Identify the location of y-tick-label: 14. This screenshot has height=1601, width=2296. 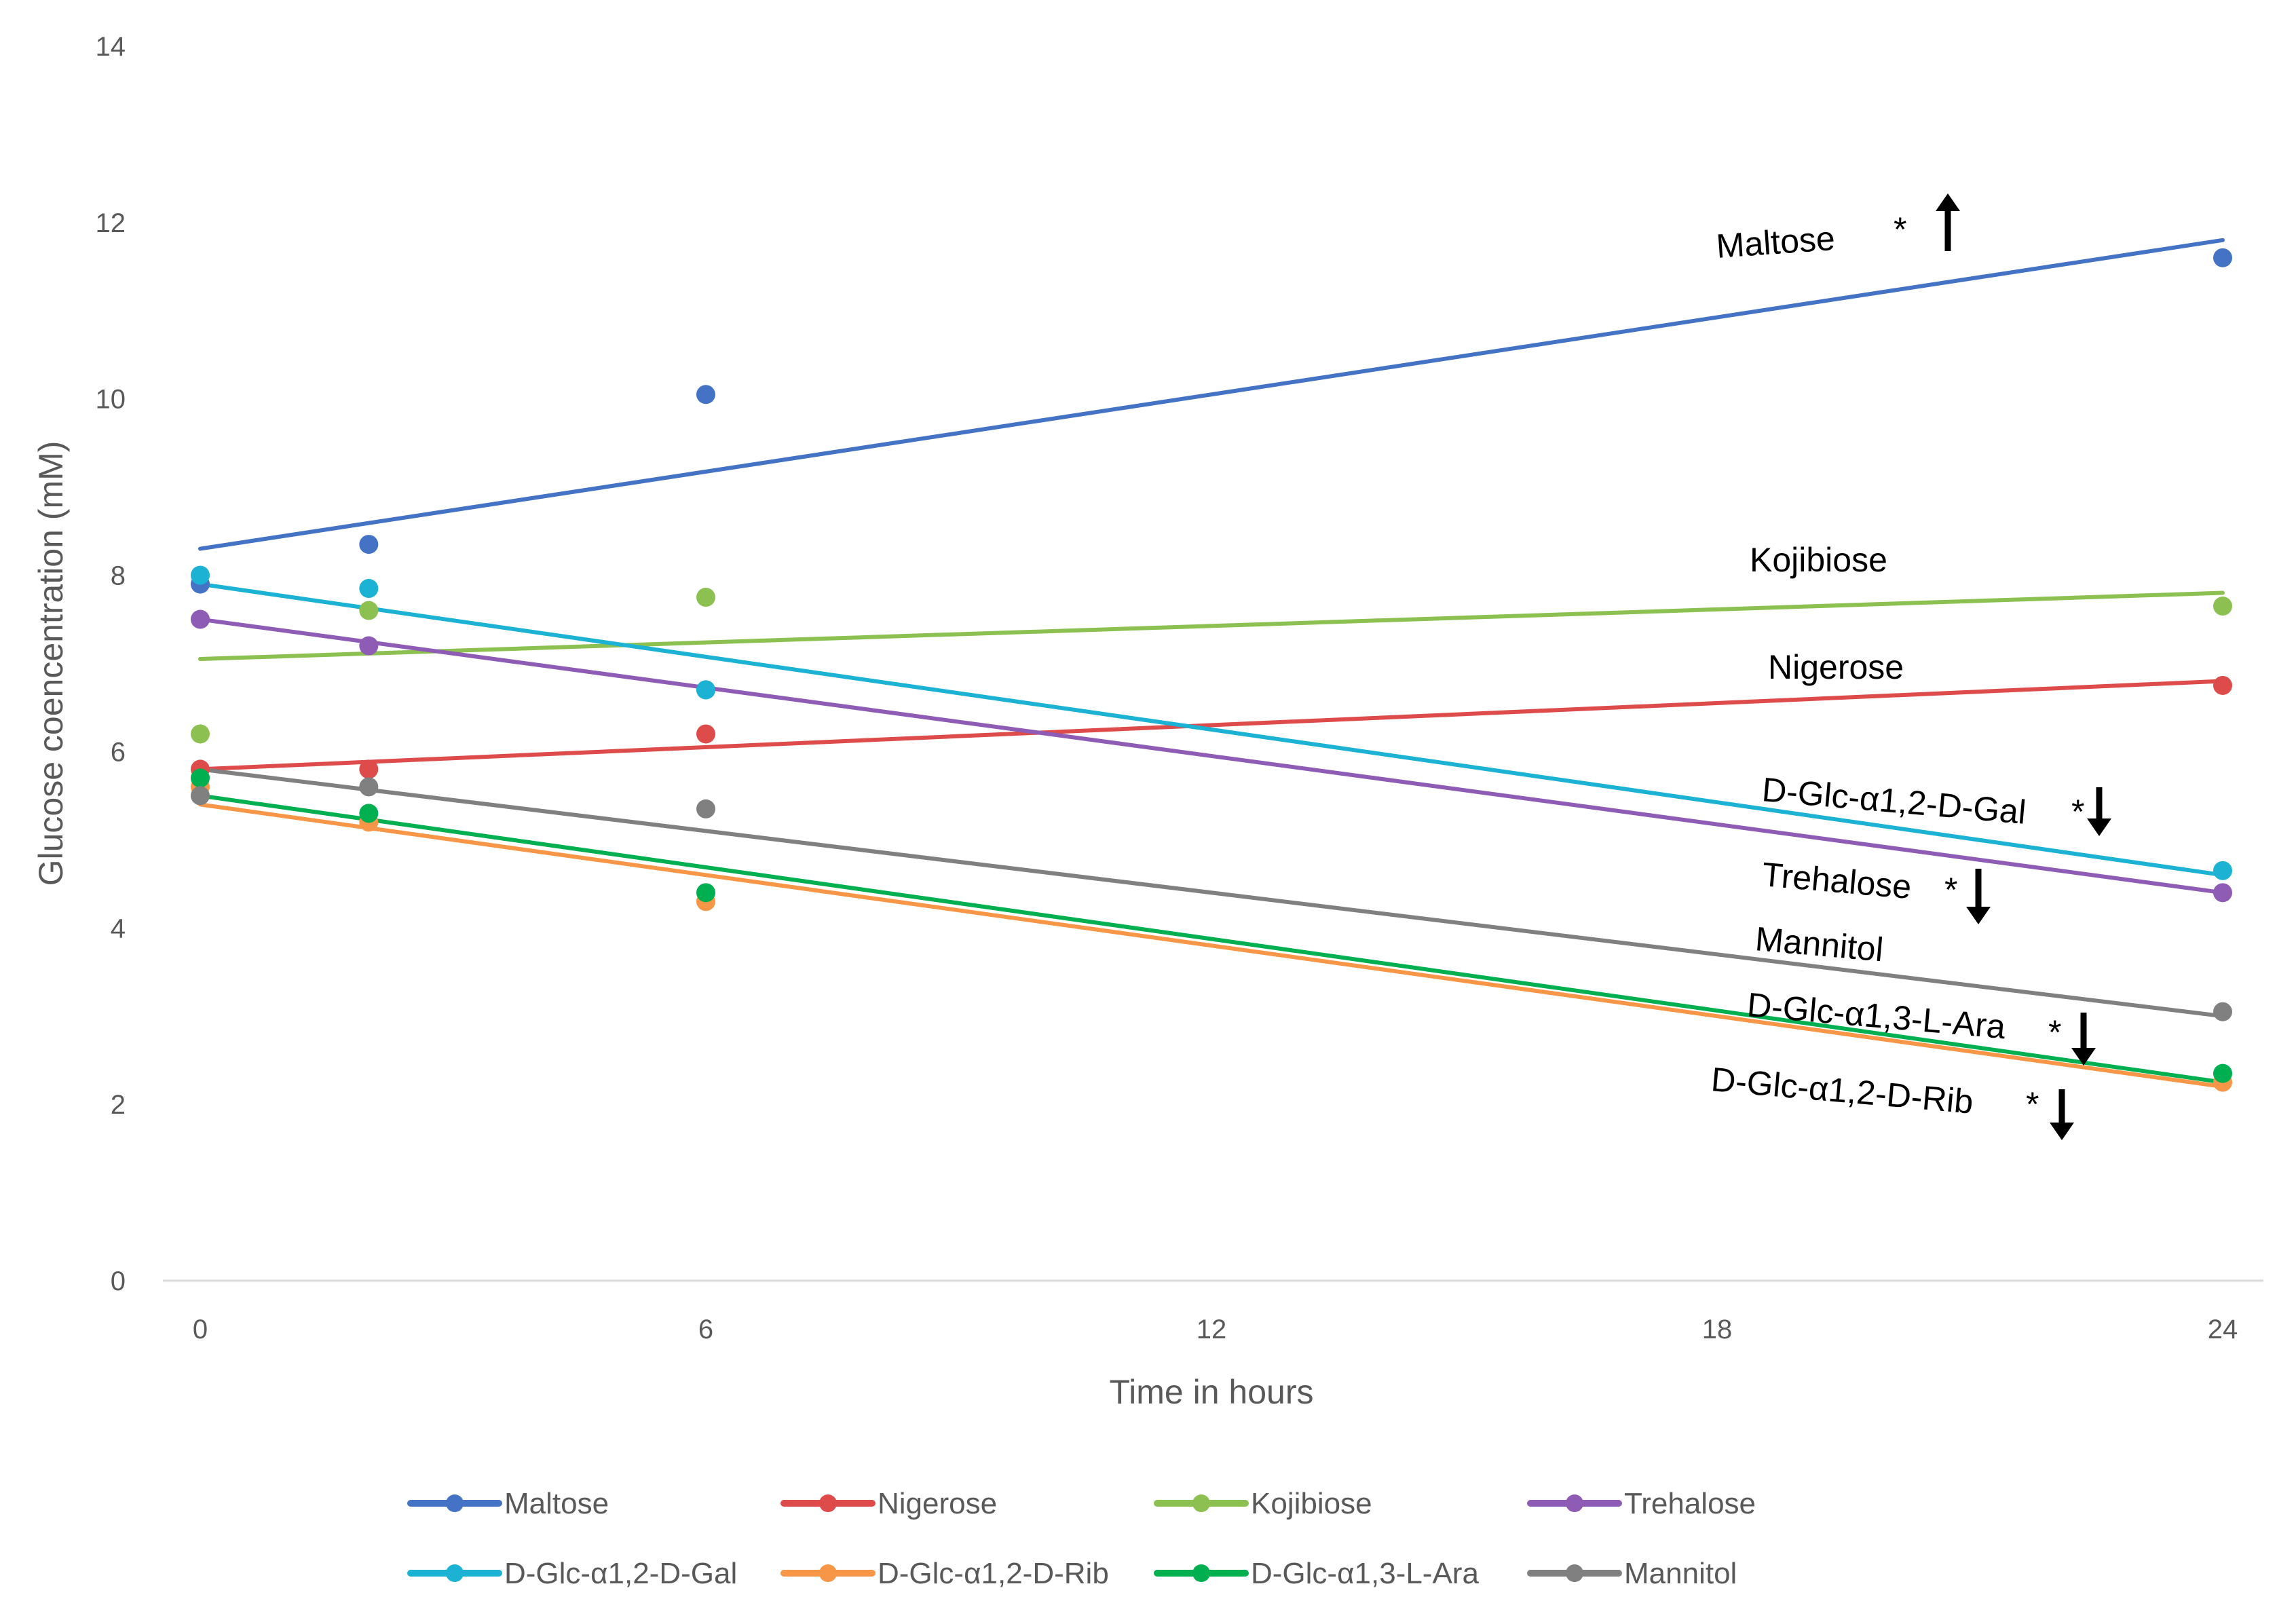
(111, 47).